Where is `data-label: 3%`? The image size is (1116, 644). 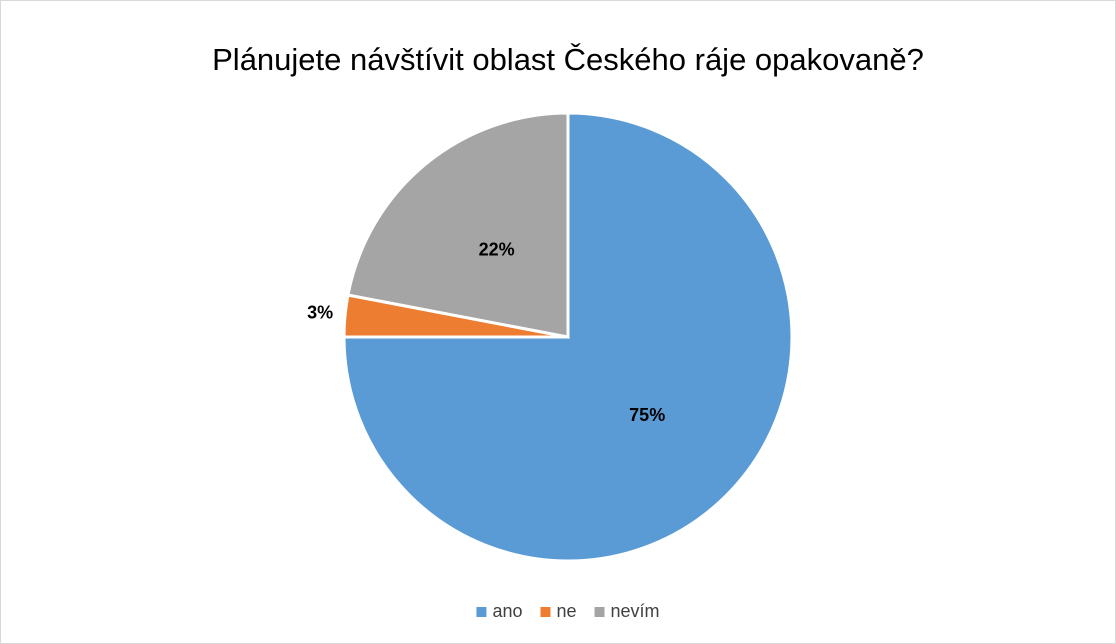
data-label: 3% is located at coordinates (320, 312).